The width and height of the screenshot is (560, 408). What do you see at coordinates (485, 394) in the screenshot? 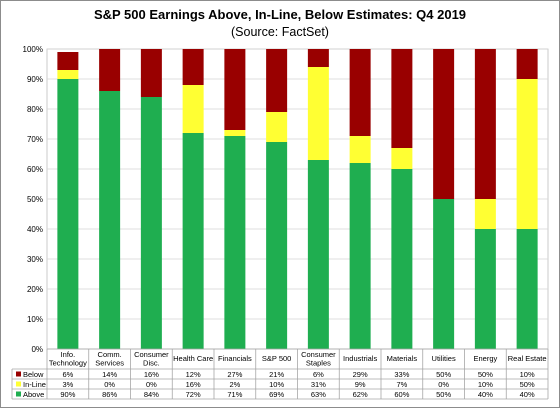
I see `data-label-above: 40%` at bounding box center [485, 394].